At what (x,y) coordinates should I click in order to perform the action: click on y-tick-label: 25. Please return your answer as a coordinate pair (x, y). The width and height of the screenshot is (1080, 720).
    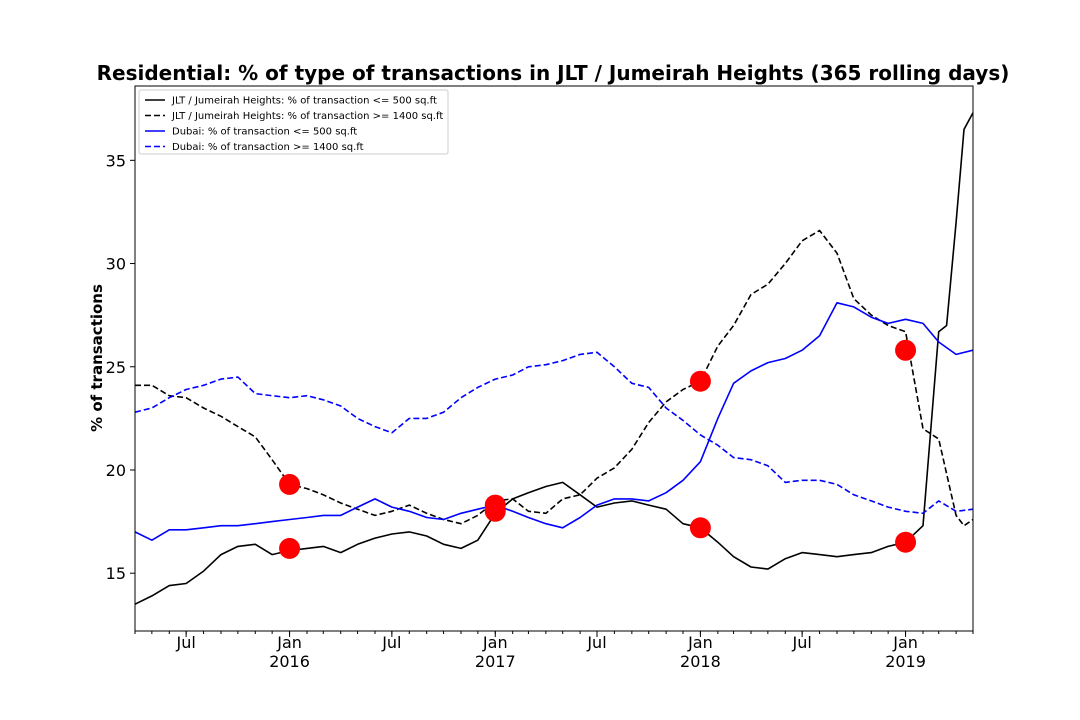
    Looking at the image, I should click on (116, 367).